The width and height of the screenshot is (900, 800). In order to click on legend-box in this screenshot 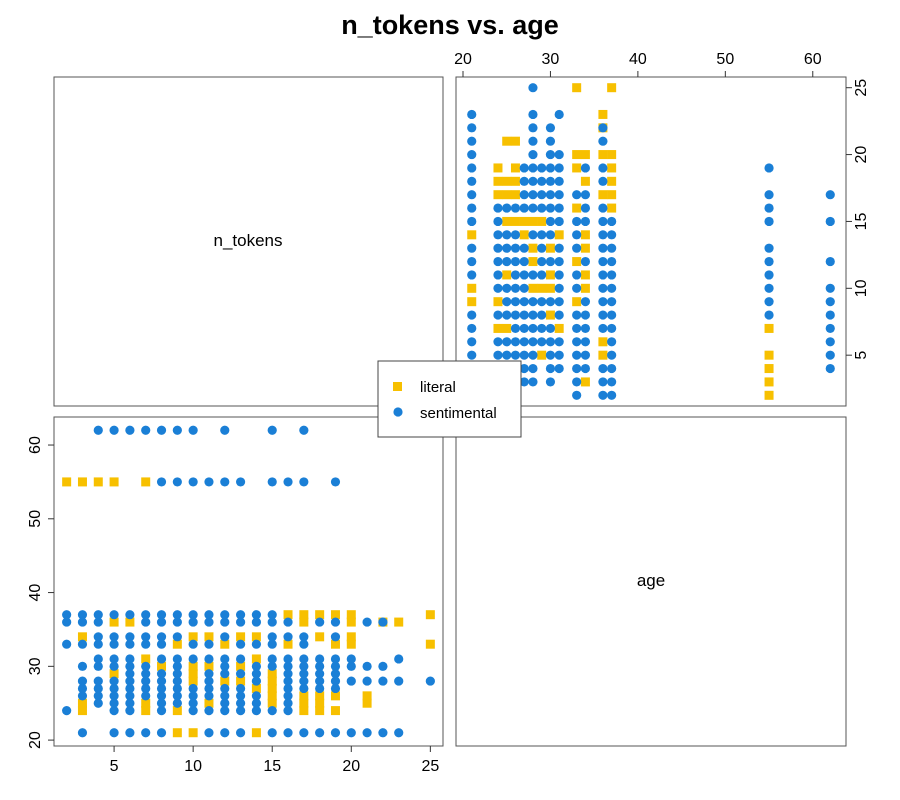, I will do `click(449, 399)`.